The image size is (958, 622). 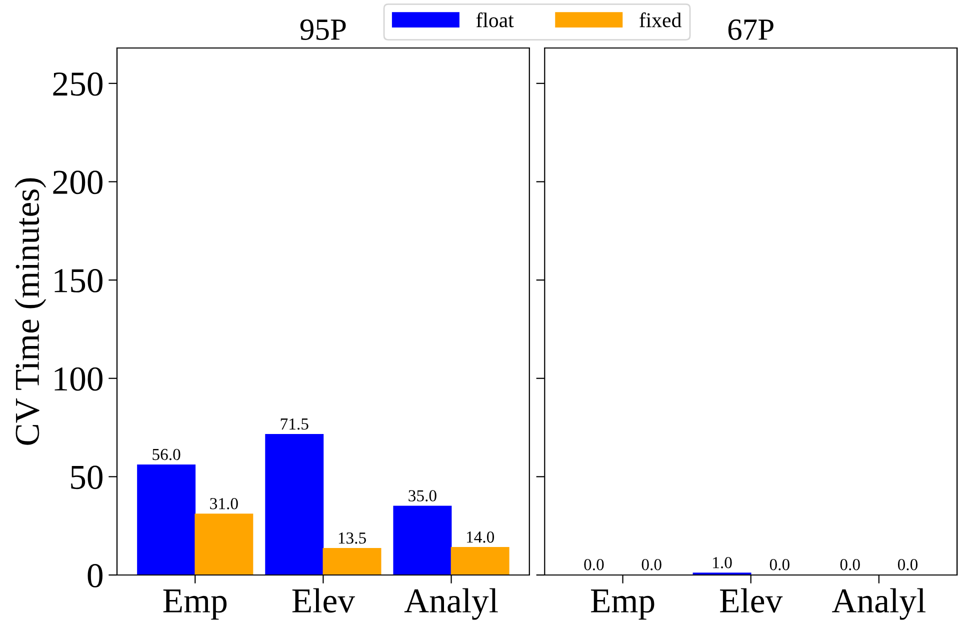 I want to click on data-label: 31.0, so click(x=224, y=504).